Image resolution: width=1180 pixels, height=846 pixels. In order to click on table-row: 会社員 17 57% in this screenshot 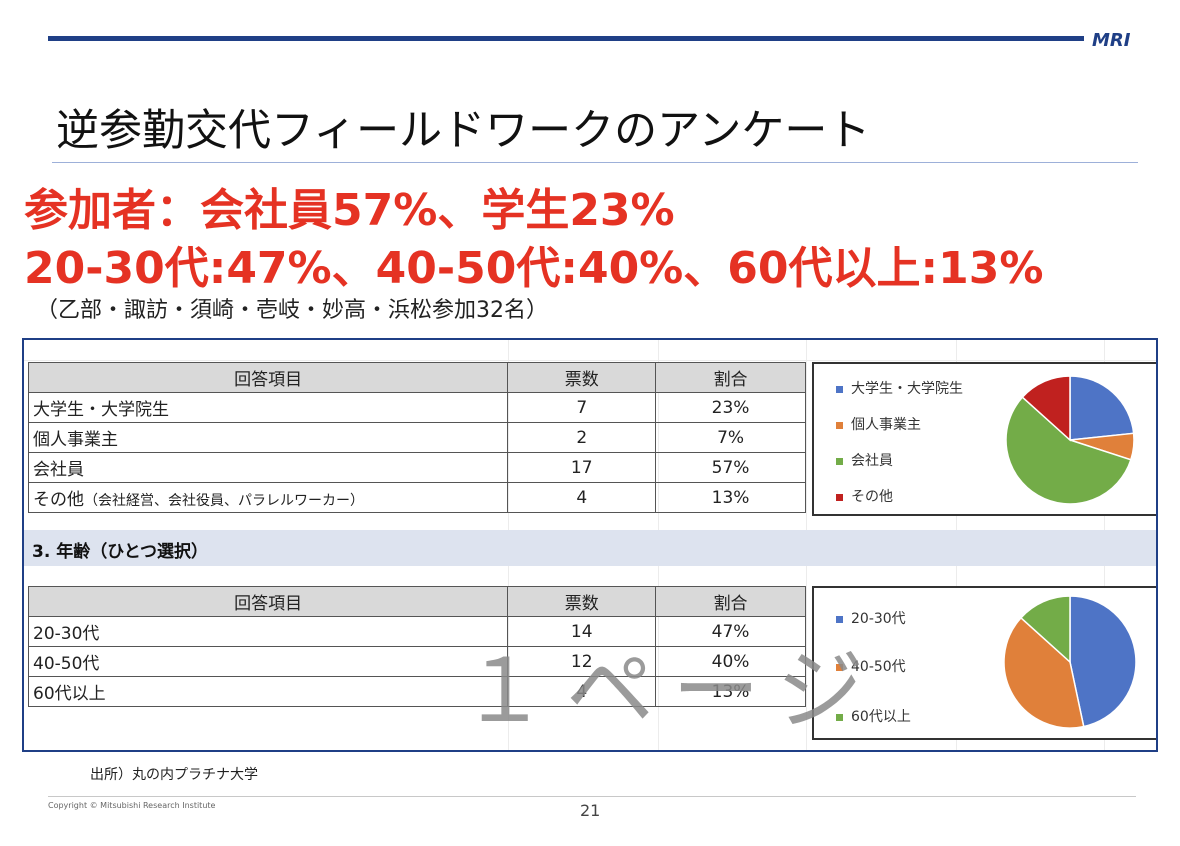, I will do `click(416, 467)`.